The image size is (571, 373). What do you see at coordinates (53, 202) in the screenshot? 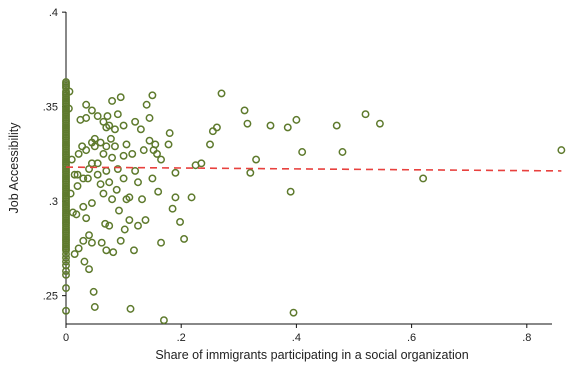
I see `y-tick-label: .3` at bounding box center [53, 202].